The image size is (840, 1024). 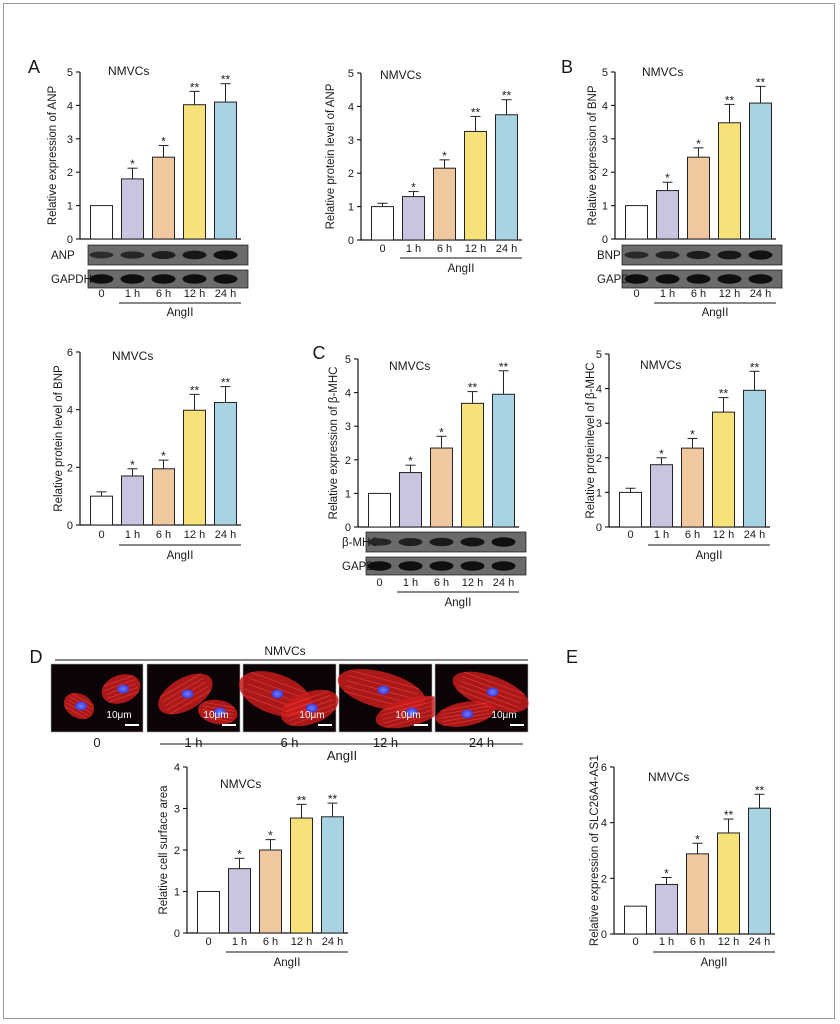 I want to click on y-axis-label: Relative proteinlevel of β-MHC, so click(x=591, y=440).